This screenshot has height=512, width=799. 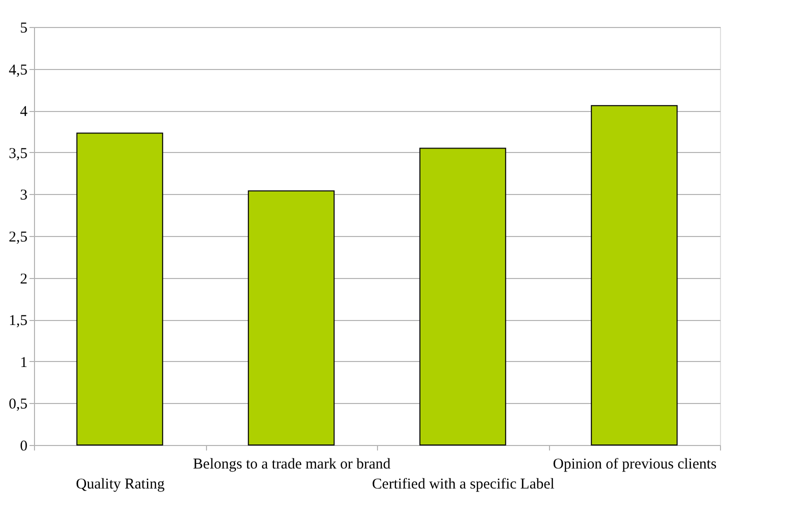 I want to click on y-tick-label: 0, so click(x=24, y=446).